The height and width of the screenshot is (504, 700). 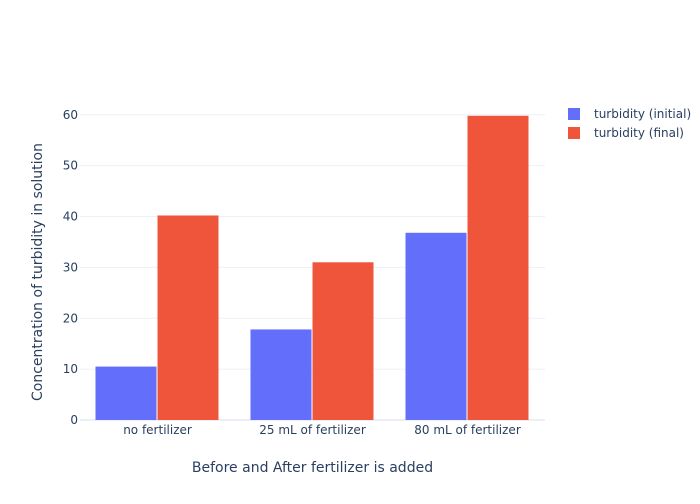 I want to click on legend-item: turbidity (final), so click(x=626, y=133).